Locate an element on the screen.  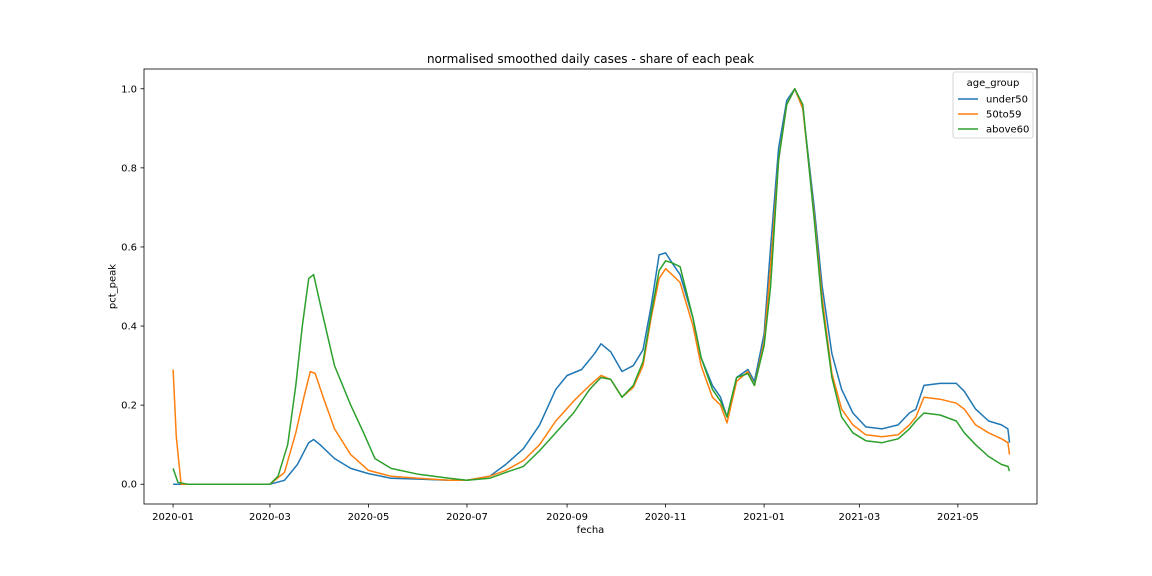
legend: age_group under50 50to59 above60 is located at coordinates (993, 105).